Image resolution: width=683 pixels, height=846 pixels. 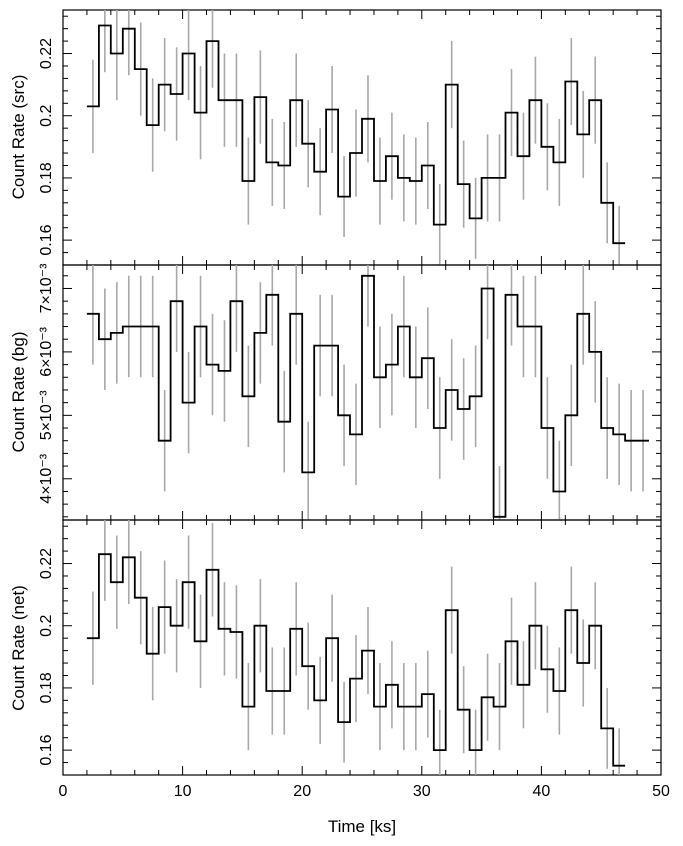 What do you see at coordinates (183, 791) in the screenshot?
I see `x-tick-label: 10` at bounding box center [183, 791].